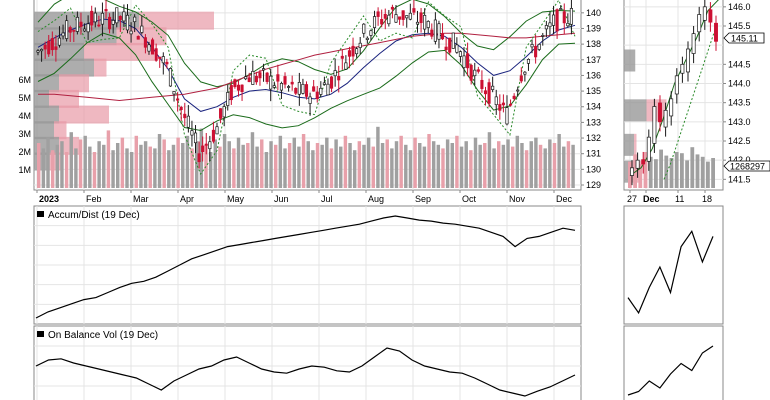  I want to click on profile-bar-down, so click(176, 20).